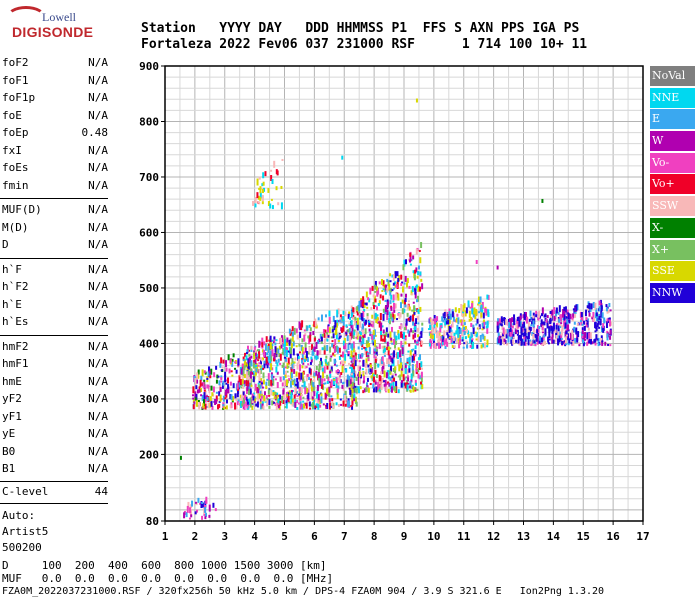  What do you see at coordinates (672, 227) in the screenshot?
I see `legend-item-x: X-` at bounding box center [672, 227].